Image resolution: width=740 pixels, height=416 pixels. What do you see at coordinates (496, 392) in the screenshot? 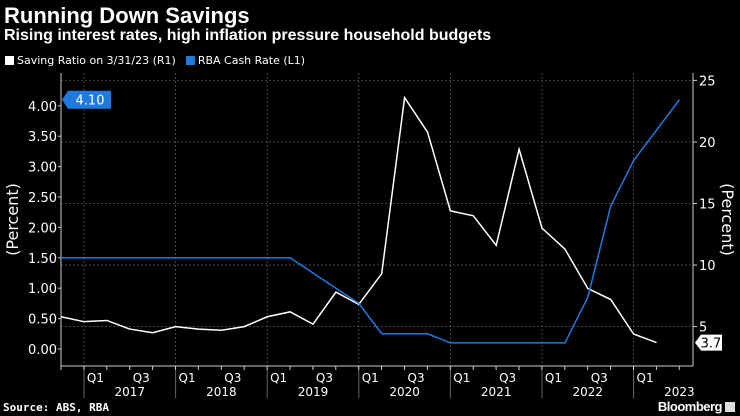
I see `x-year-label: 2021` at bounding box center [496, 392].